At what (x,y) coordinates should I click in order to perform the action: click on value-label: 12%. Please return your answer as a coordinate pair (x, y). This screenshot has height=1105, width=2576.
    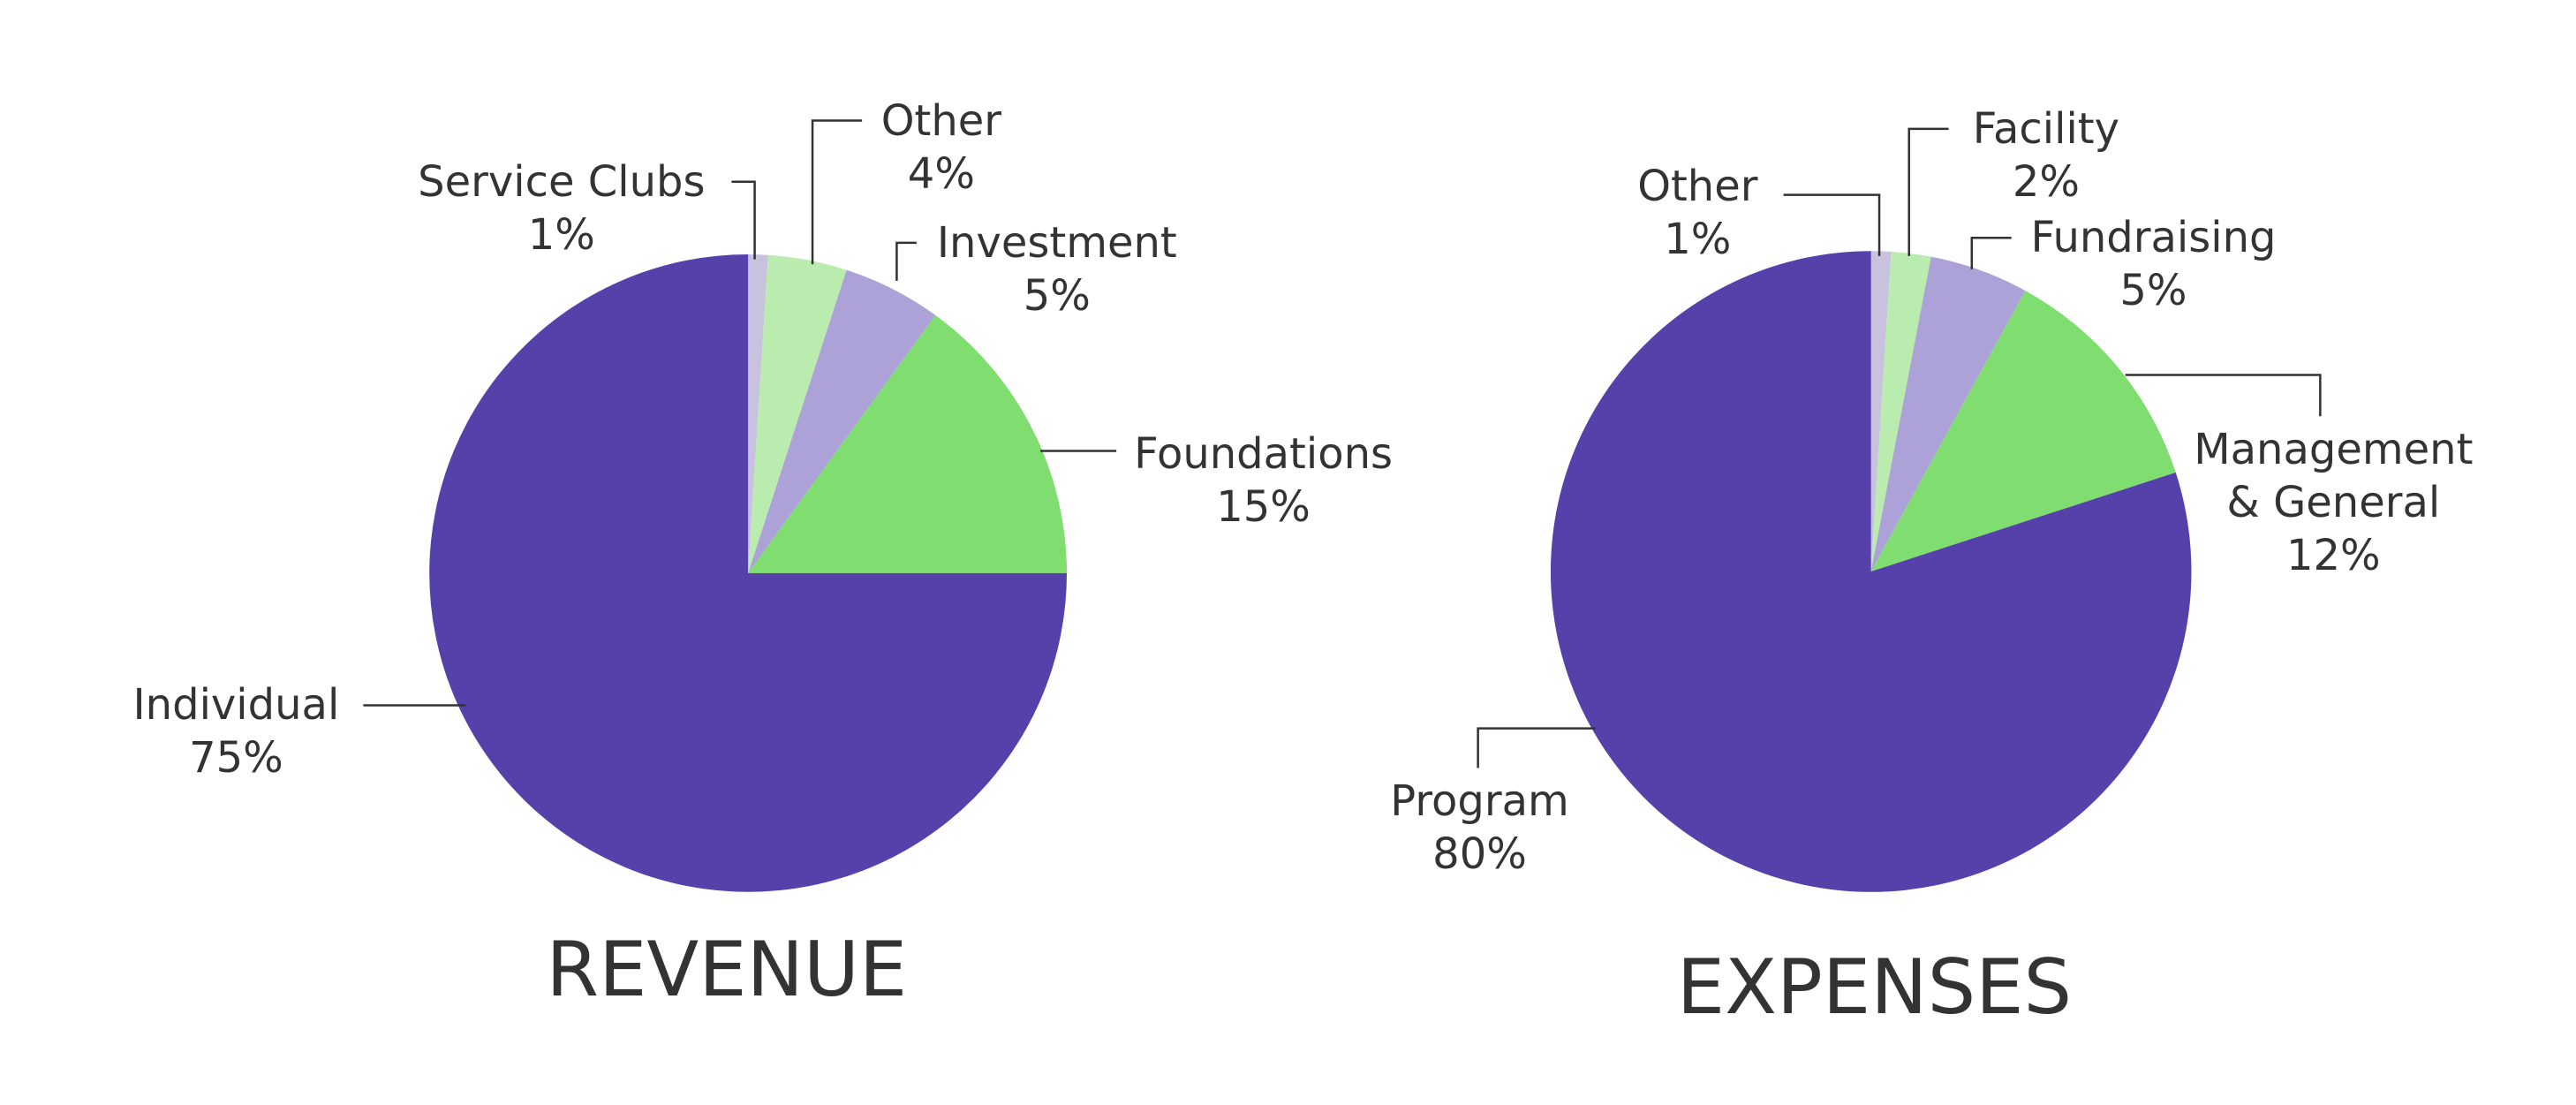
    Looking at the image, I should click on (2333, 555).